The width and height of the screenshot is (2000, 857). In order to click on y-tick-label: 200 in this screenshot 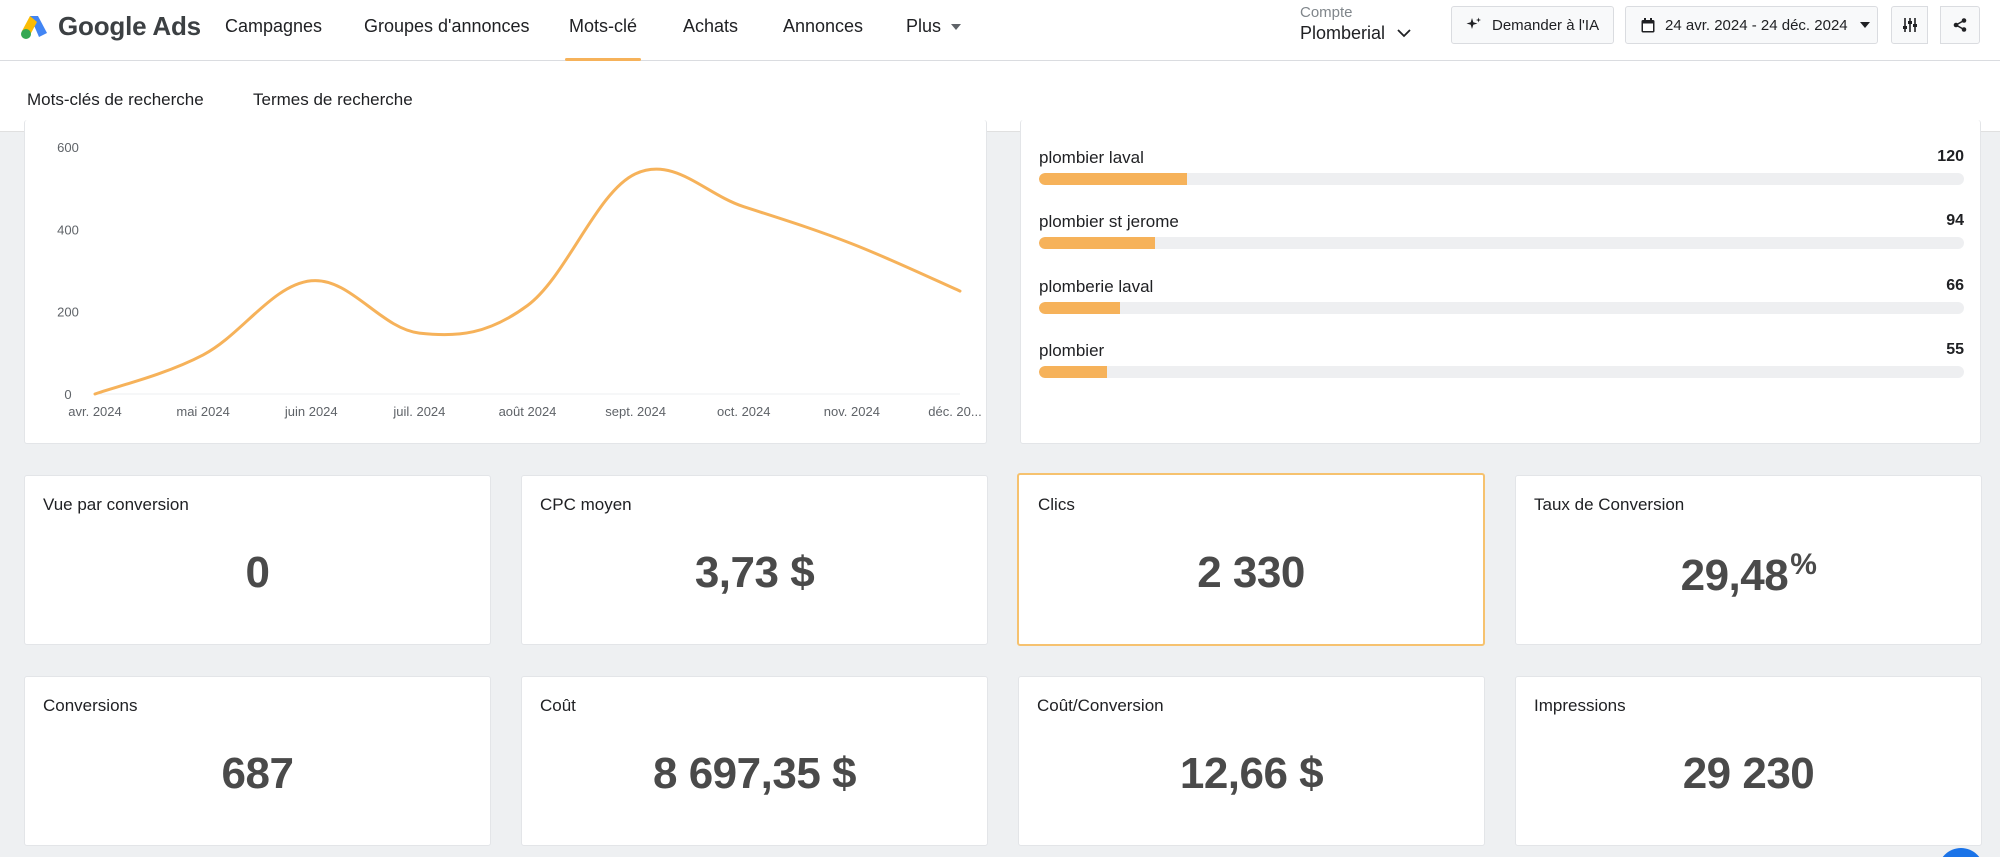, I will do `click(68, 312)`.